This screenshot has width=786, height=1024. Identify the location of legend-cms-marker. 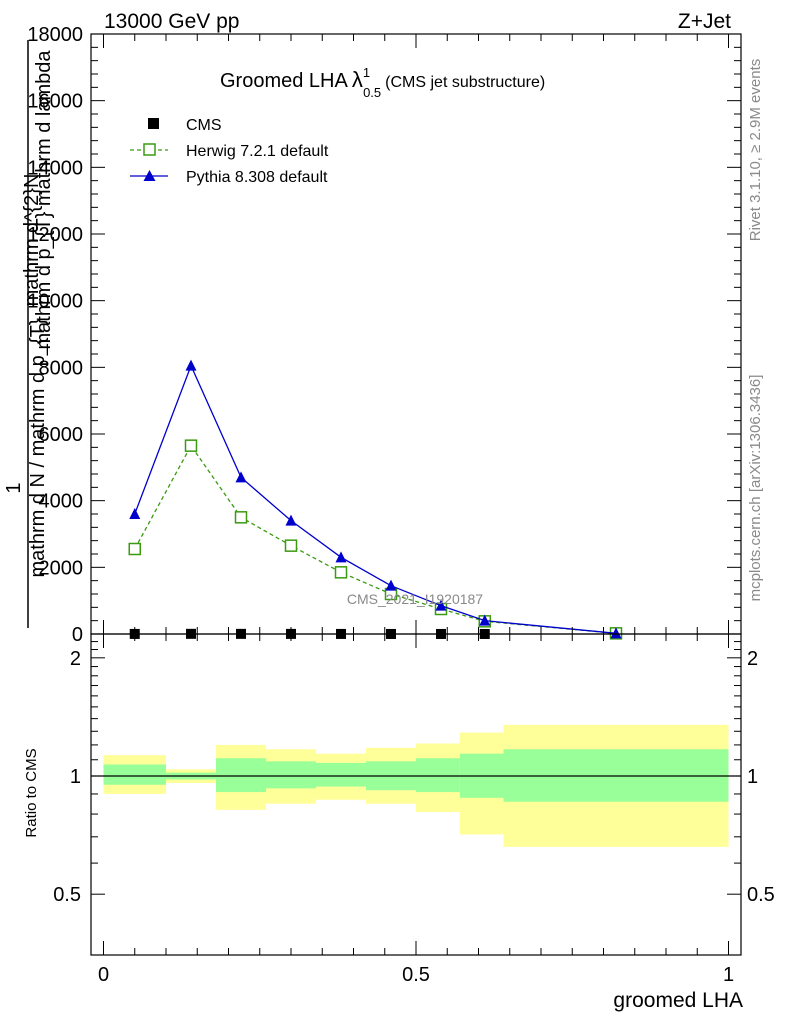
(153, 123).